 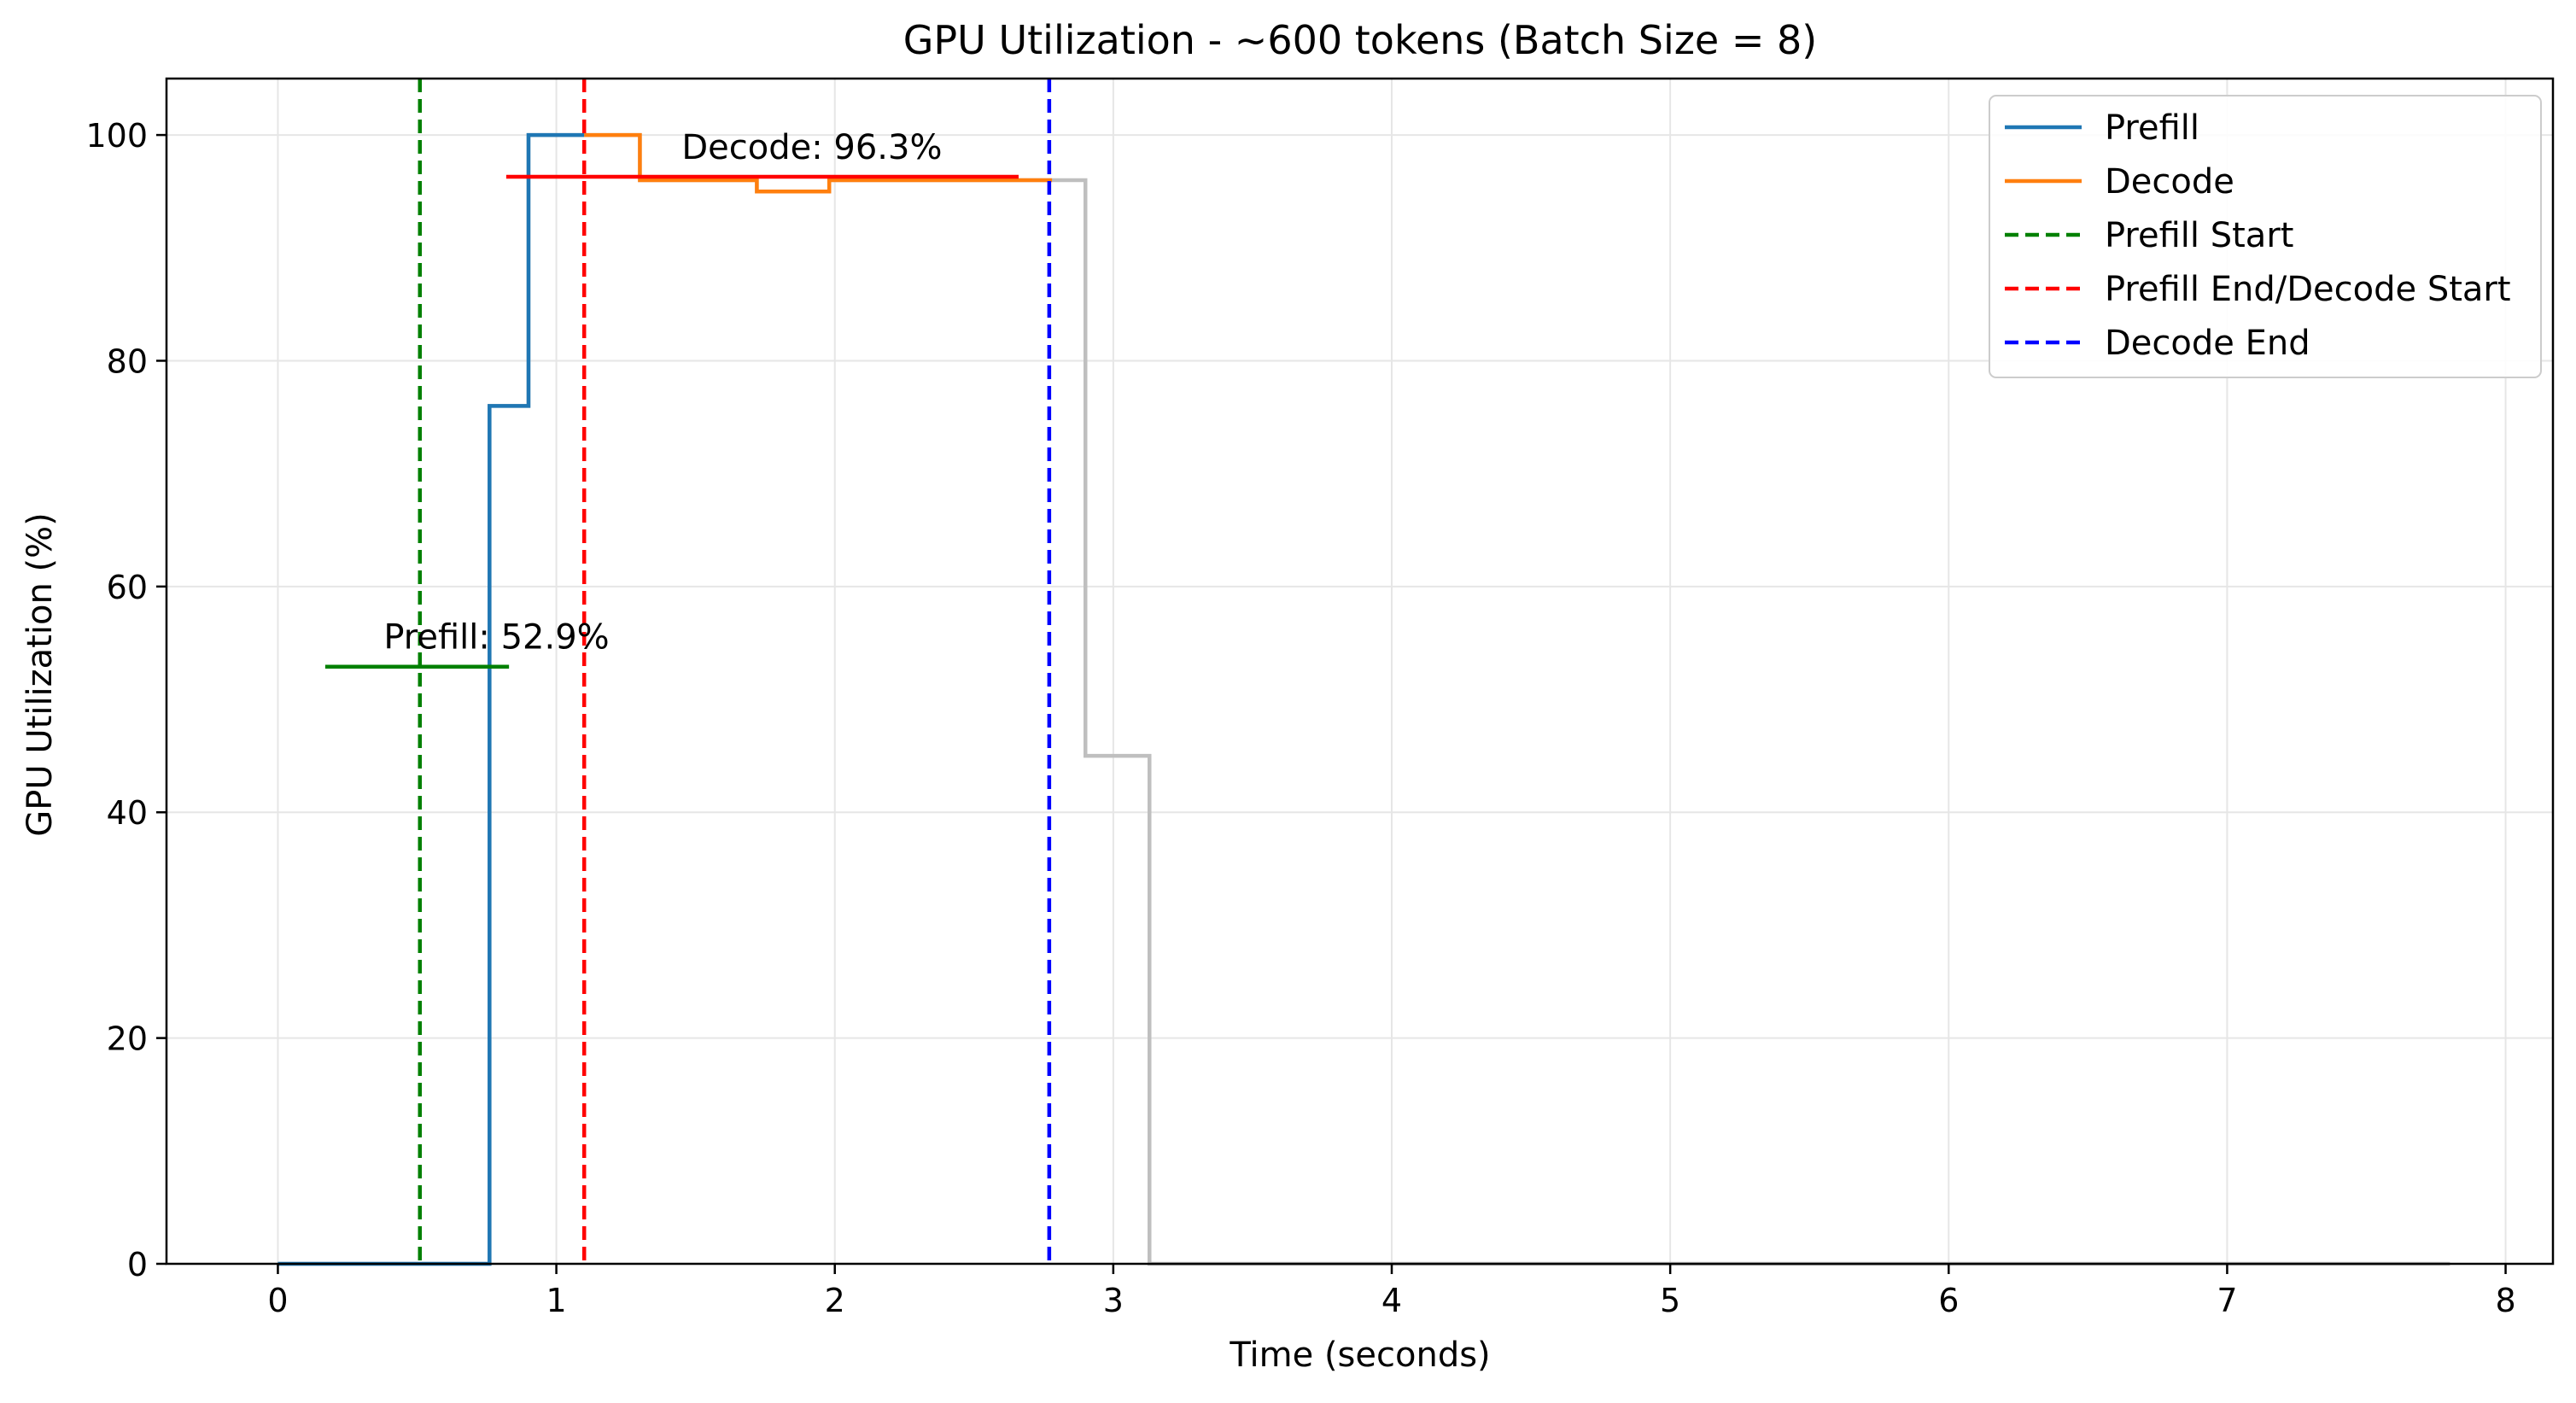 I want to click on y-tick-label: 80, so click(x=127, y=361).